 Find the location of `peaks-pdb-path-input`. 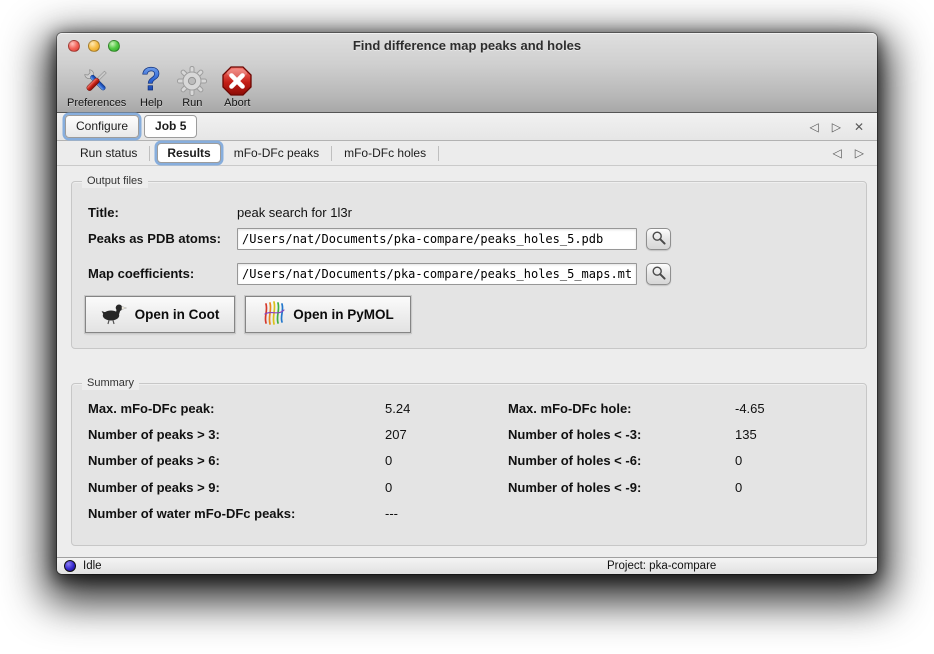

peaks-pdb-path-input is located at coordinates (437, 239).